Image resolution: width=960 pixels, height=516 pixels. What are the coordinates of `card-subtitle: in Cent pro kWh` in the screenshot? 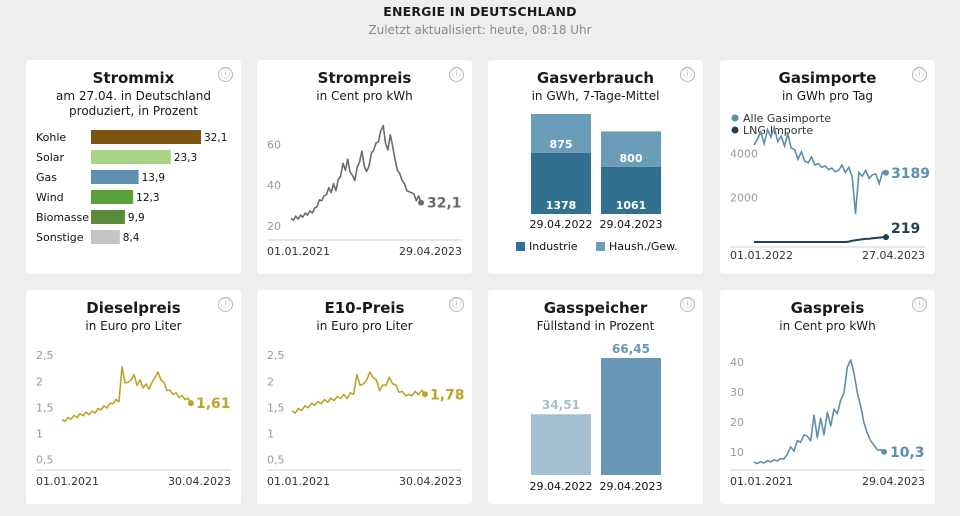 It's located at (827, 326).